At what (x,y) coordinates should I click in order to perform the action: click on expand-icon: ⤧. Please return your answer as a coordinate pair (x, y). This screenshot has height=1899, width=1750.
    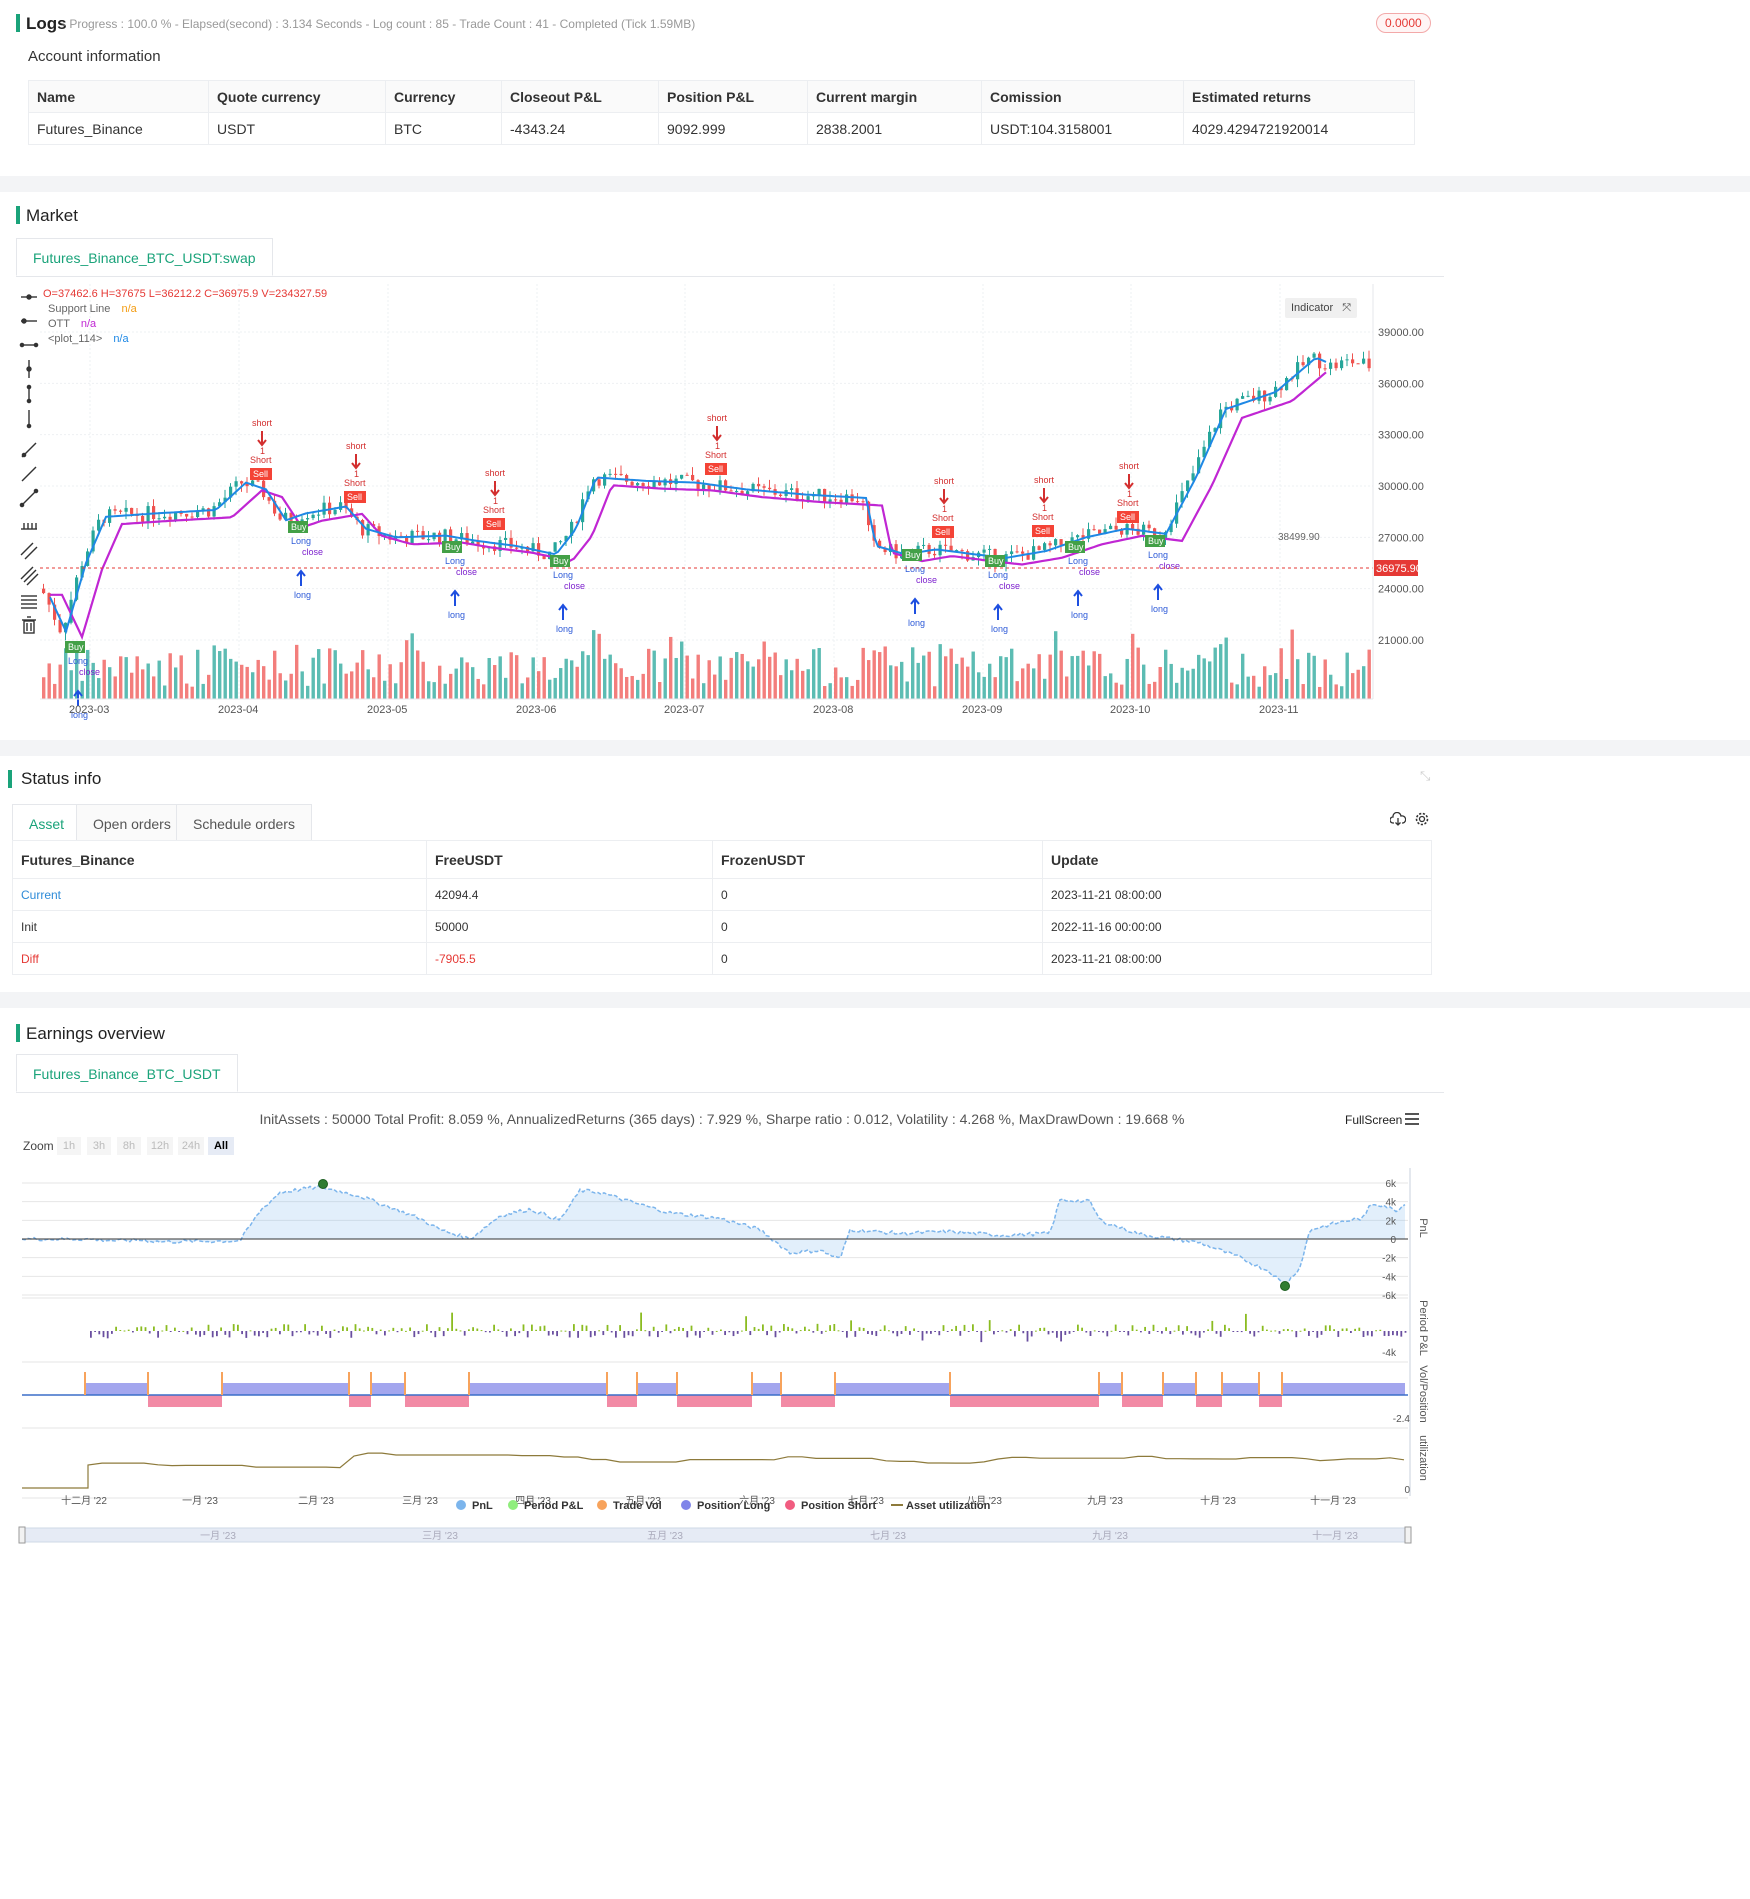
    Looking at the image, I should click on (1347, 308).